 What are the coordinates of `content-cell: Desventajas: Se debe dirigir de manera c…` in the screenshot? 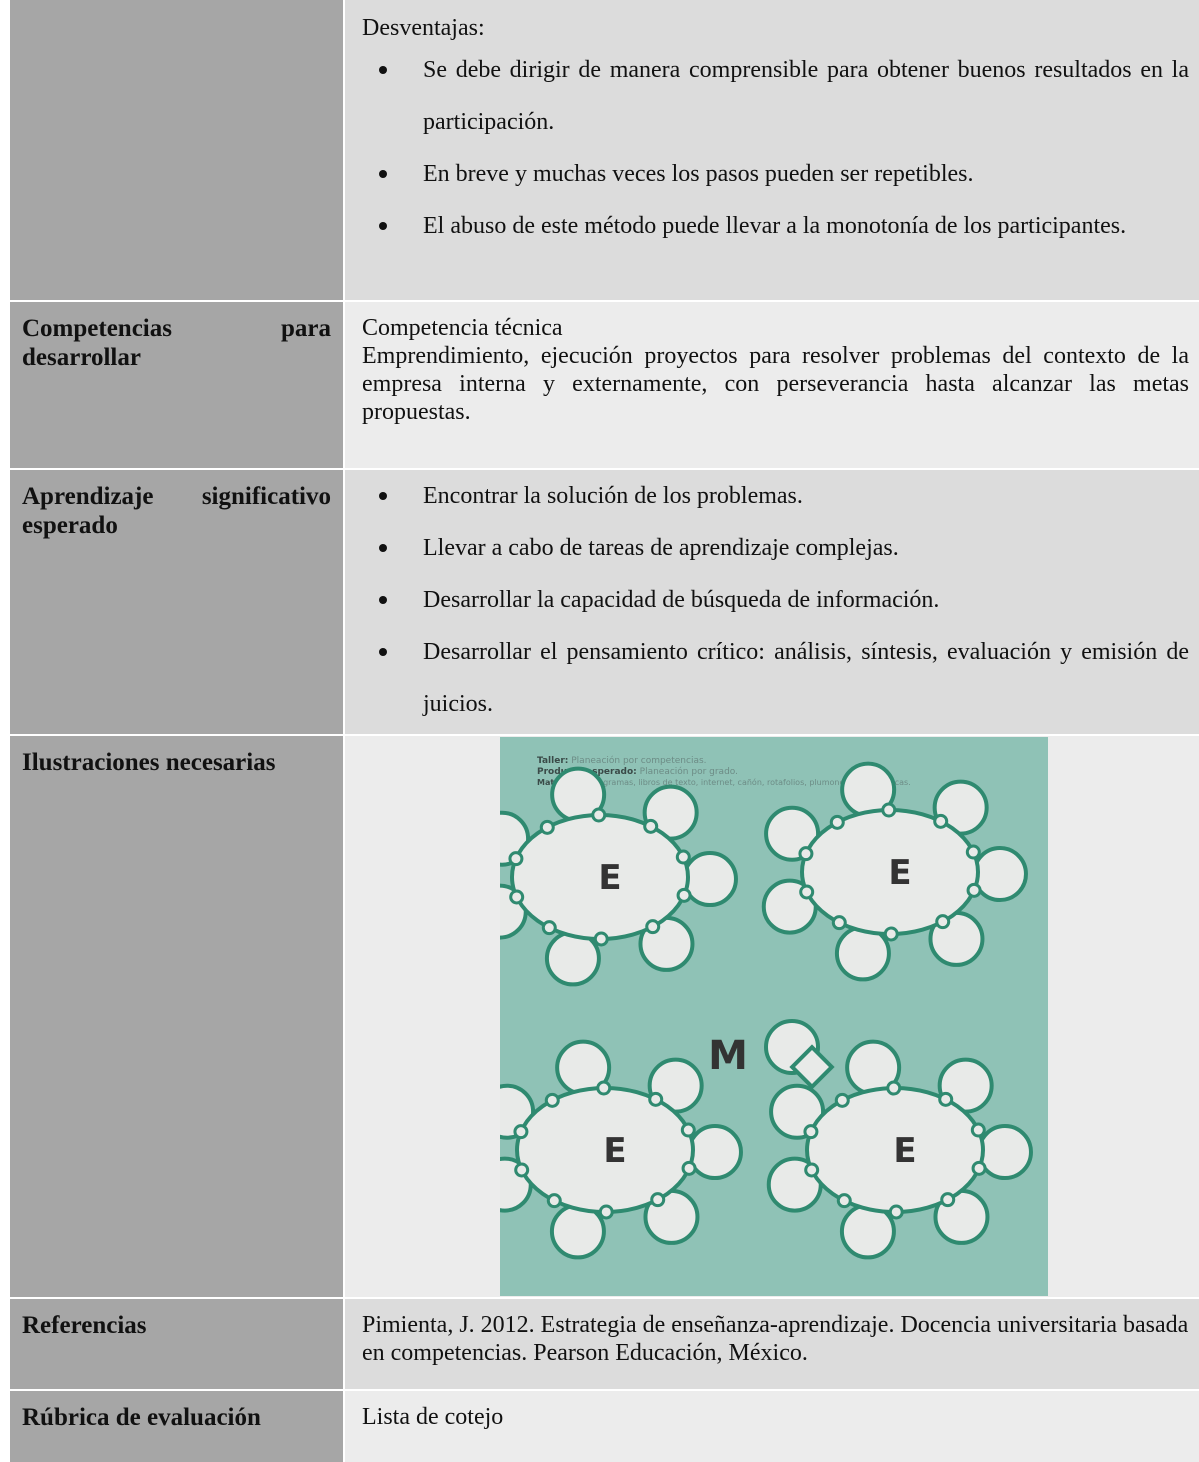 It's located at (772, 150).